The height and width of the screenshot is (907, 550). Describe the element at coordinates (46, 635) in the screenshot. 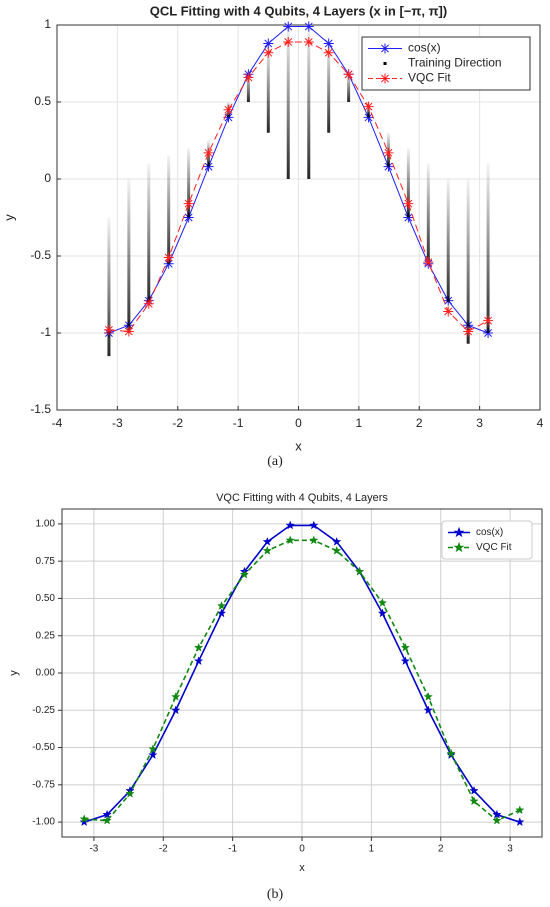

I see `y-tick-label: 0.25` at that location.